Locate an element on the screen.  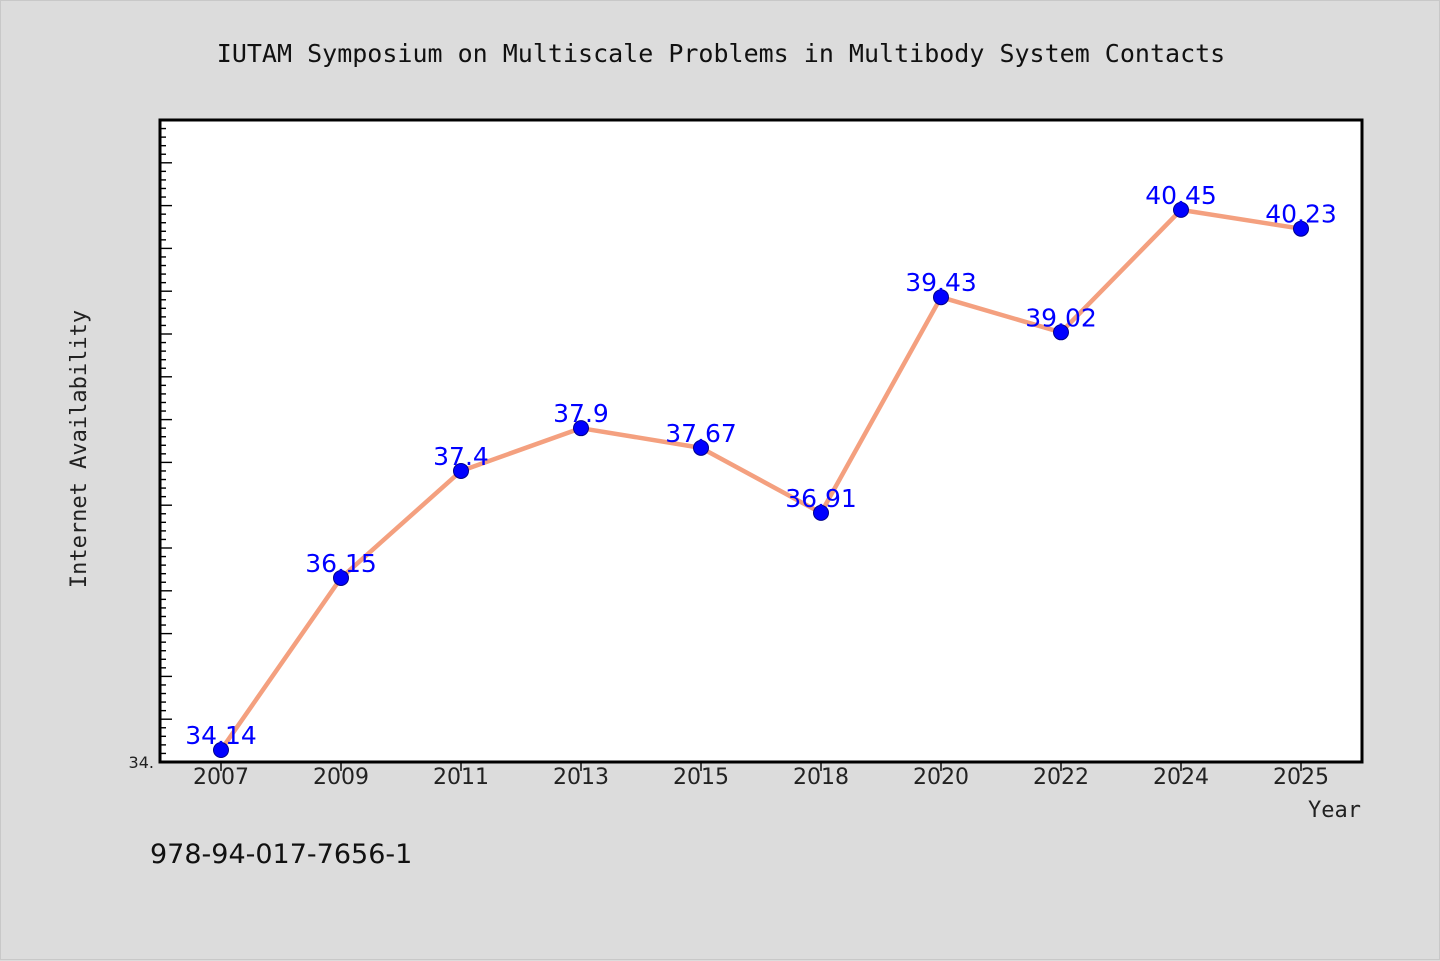
x-tick-label: 2022 is located at coordinates (1061, 777).